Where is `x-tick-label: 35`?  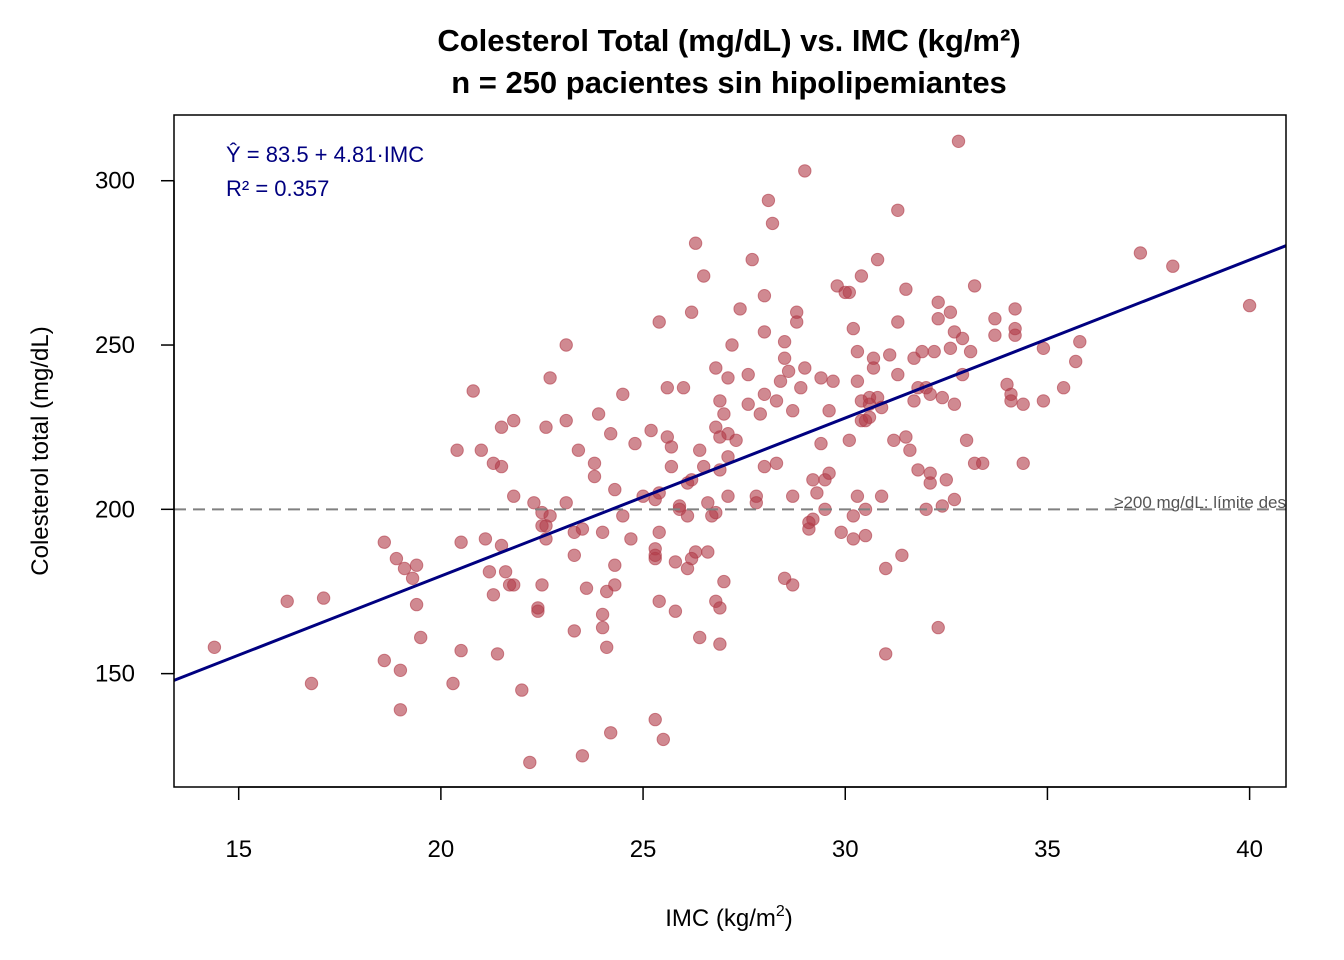 x-tick-label: 35 is located at coordinates (1047, 849).